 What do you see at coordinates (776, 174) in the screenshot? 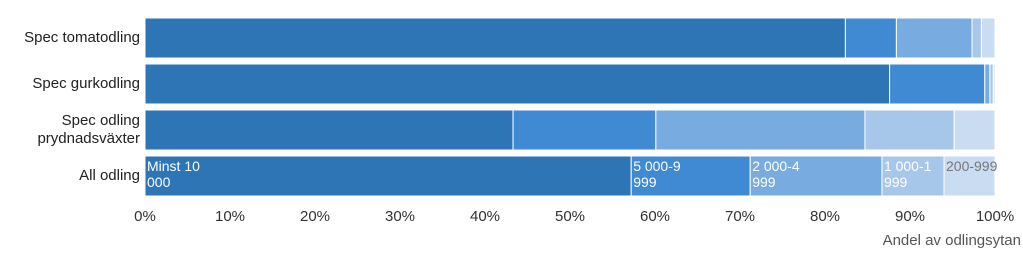
I see `legend-label: 2 000-4 999` at bounding box center [776, 174].